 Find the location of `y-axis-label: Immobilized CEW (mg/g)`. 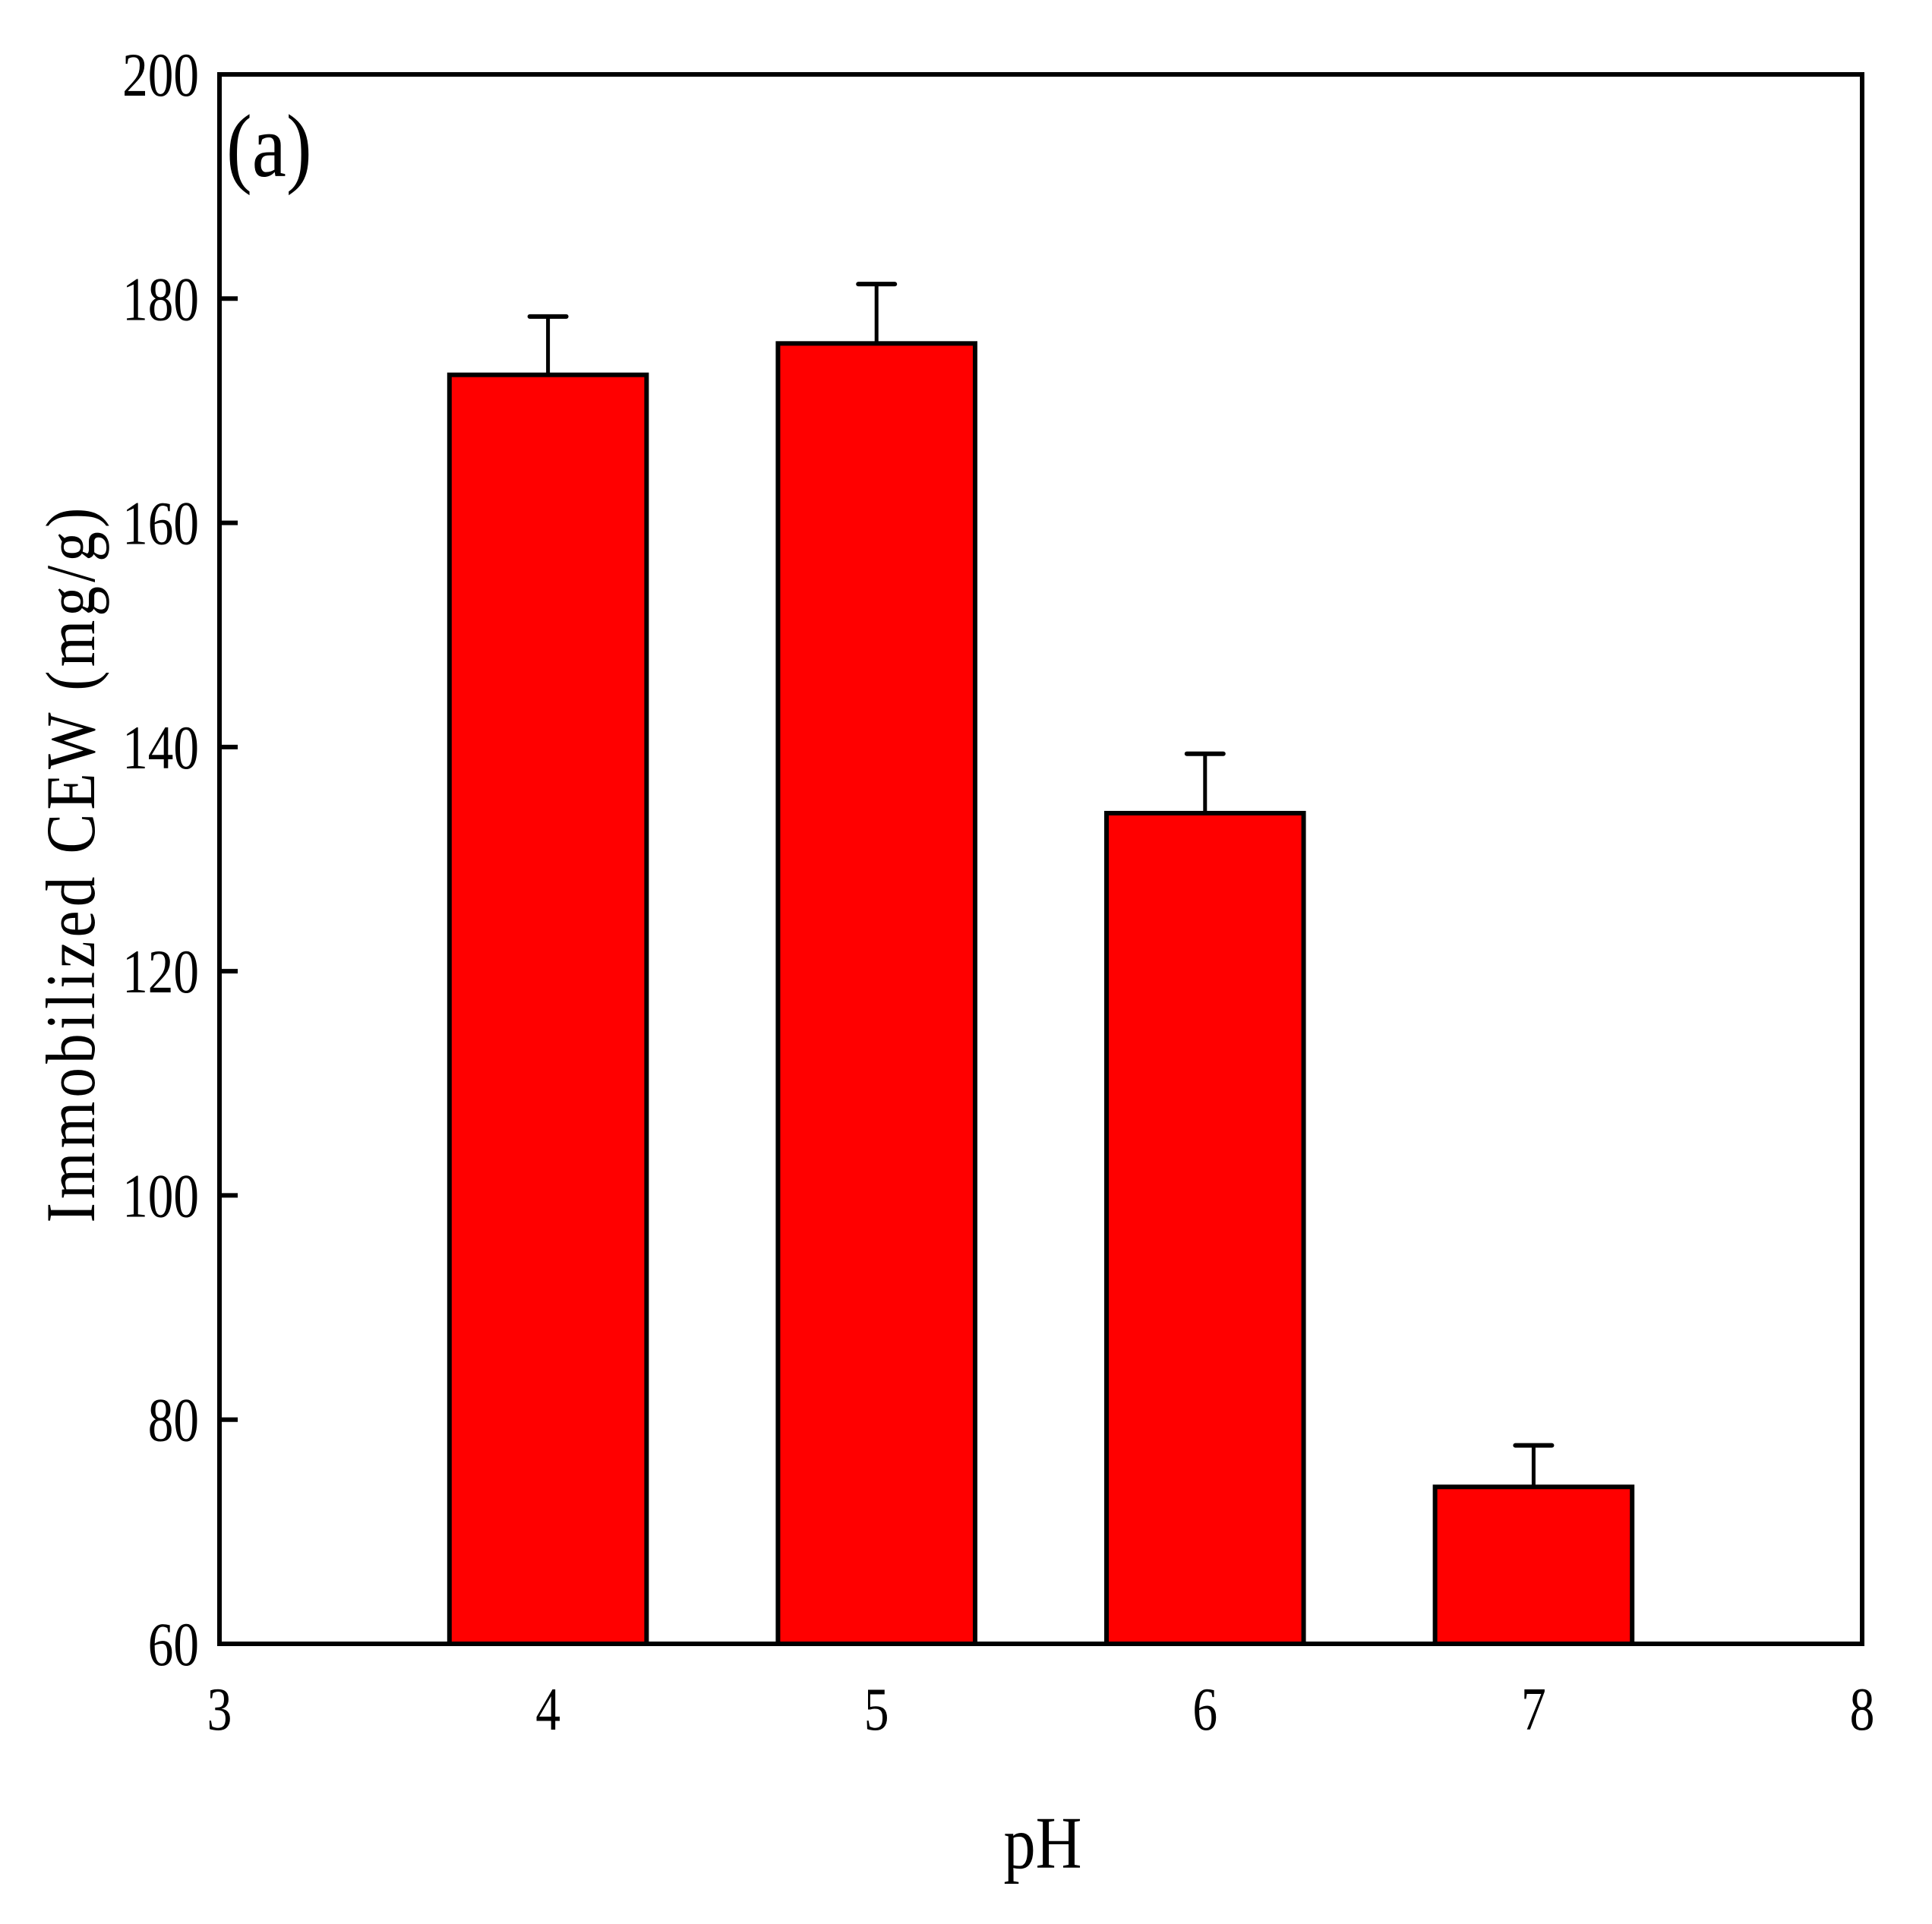

y-axis-label: Immobilized CEW (mg/g) is located at coordinates (71, 862).